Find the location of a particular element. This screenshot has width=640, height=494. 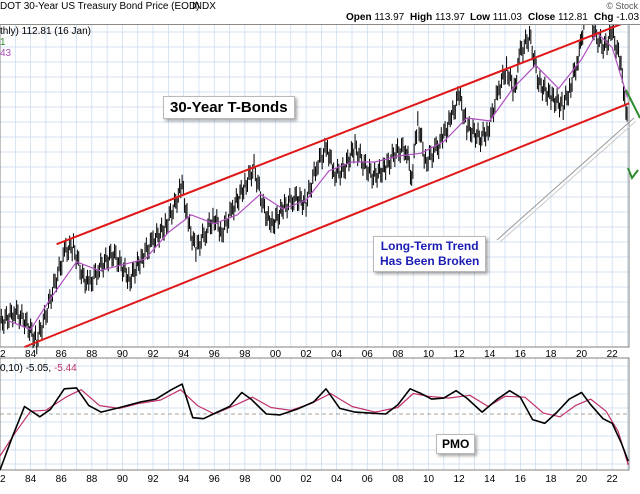

pmo-x-tick-label: 84 is located at coordinates (31, 479).